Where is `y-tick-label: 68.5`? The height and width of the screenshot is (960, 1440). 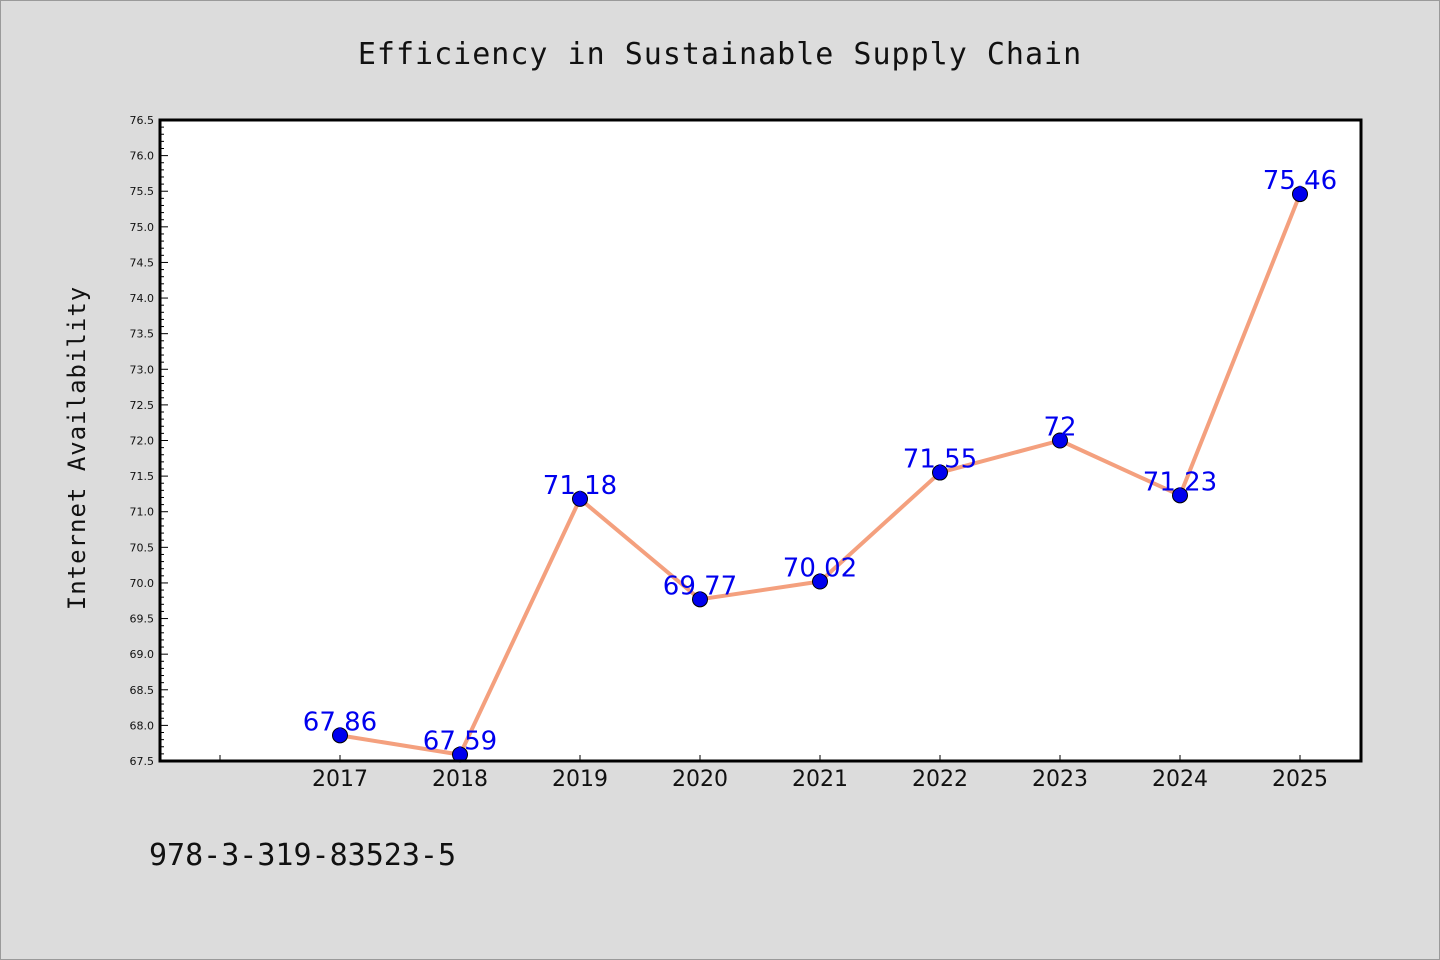 y-tick-label: 68.5 is located at coordinates (142, 690).